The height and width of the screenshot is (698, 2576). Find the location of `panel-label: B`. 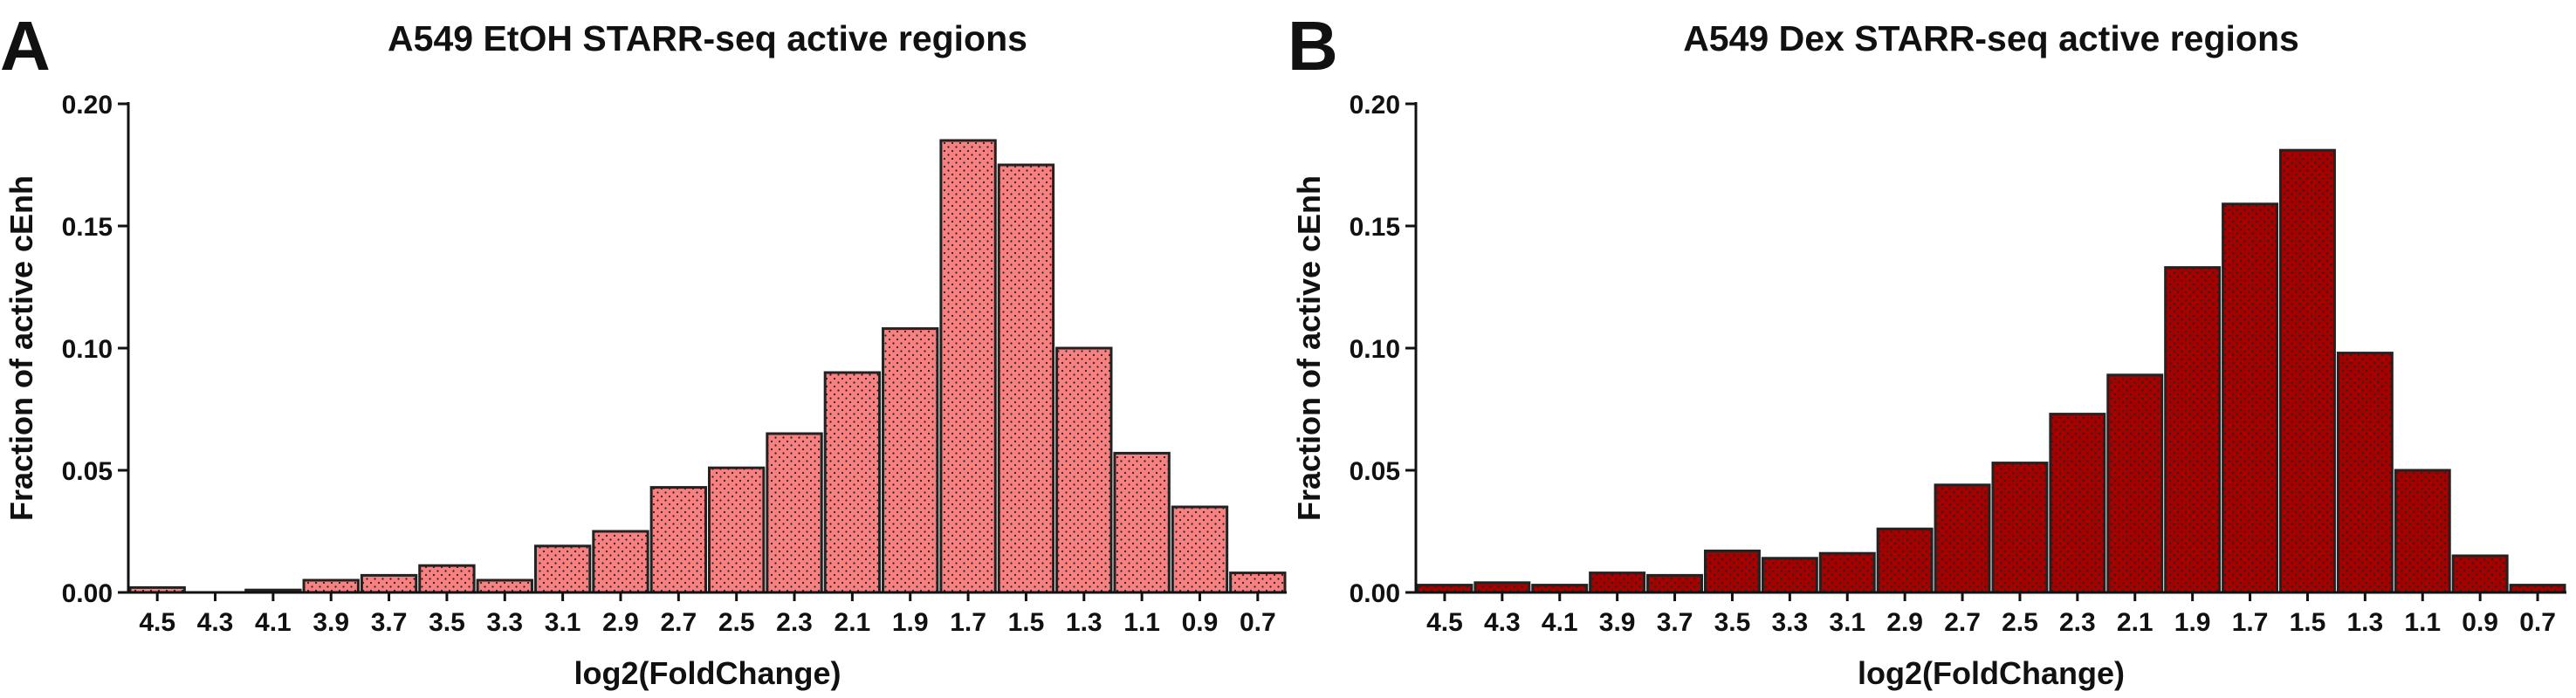

panel-label: B is located at coordinates (1313, 46).